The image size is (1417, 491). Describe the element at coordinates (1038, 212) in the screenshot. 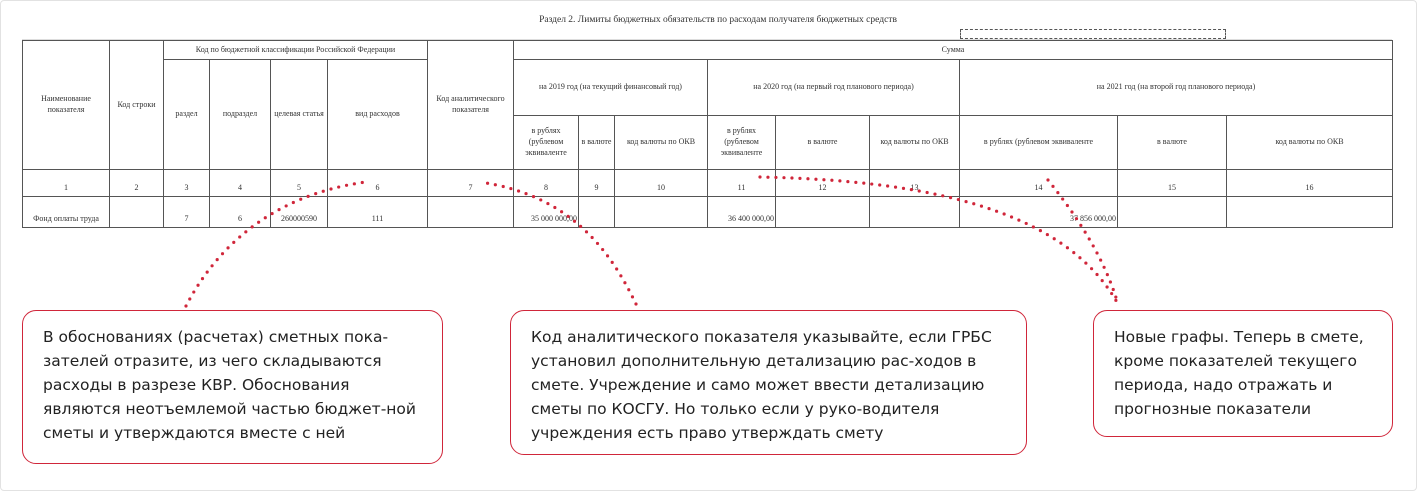

I see `cell-rub-2021: 37 856 000,00` at that location.